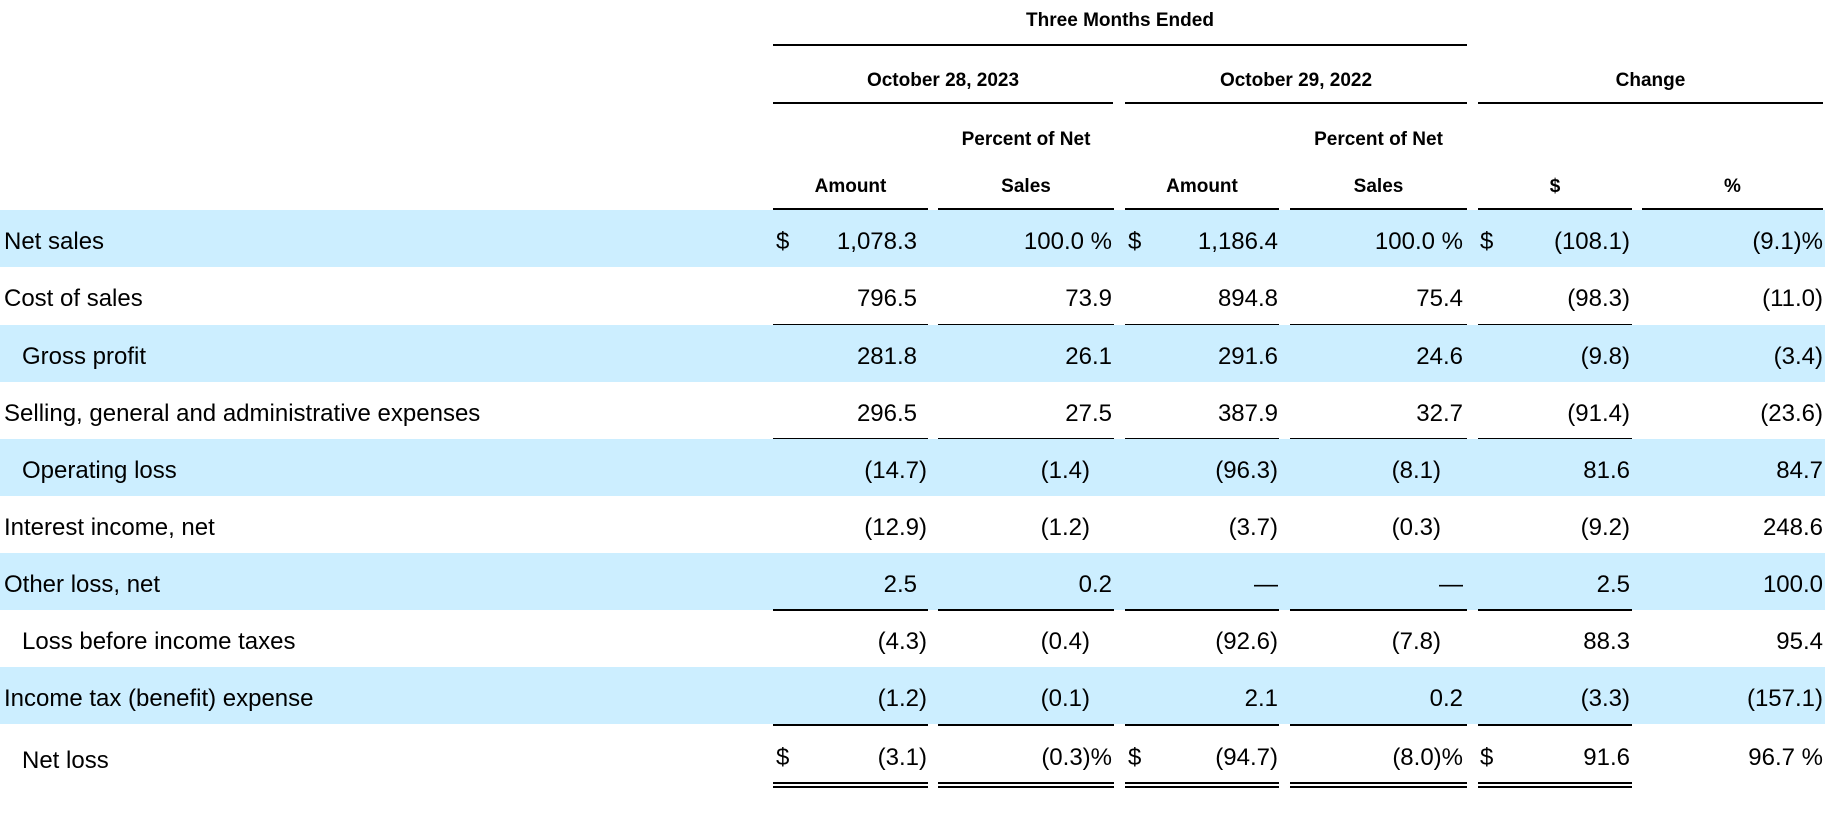 The width and height of the screenshot is (1825, 828). I want to click on row-label: Other loss, net, so click(82, 584).